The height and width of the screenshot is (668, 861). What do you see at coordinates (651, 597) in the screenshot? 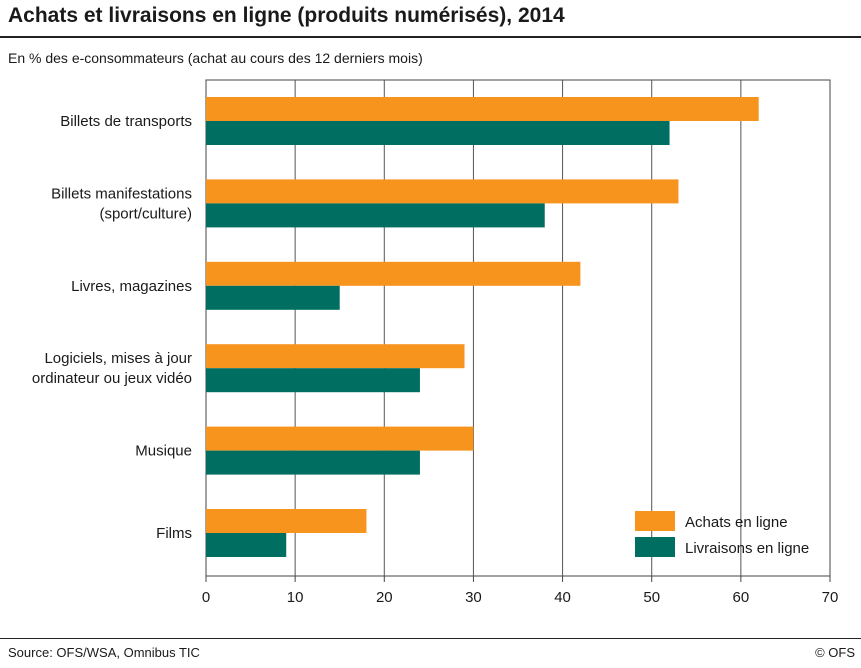
I see `x-tick-label-50: 50` at bounding box center [651, 597].